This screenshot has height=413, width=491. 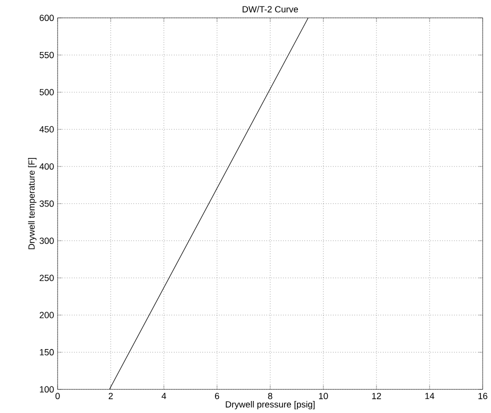 I want to click on y-tick-label: 350, so click(x=47, y=203).